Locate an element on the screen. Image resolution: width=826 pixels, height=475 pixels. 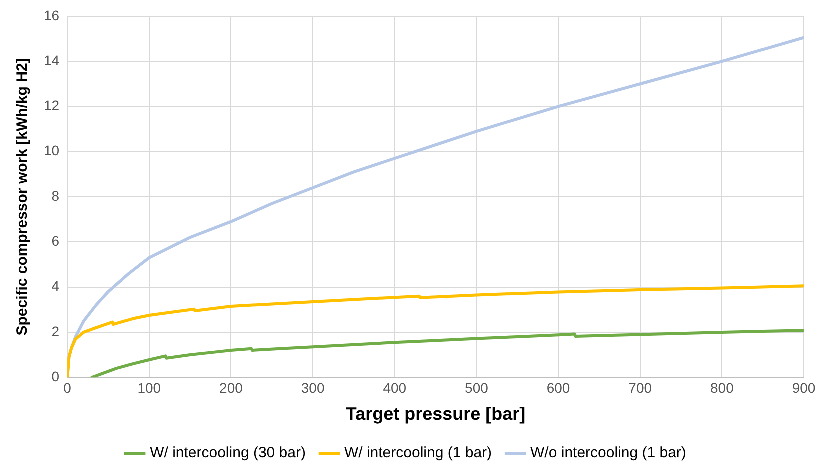
x-tick-label: 100 is located at coordinates (150, 388).